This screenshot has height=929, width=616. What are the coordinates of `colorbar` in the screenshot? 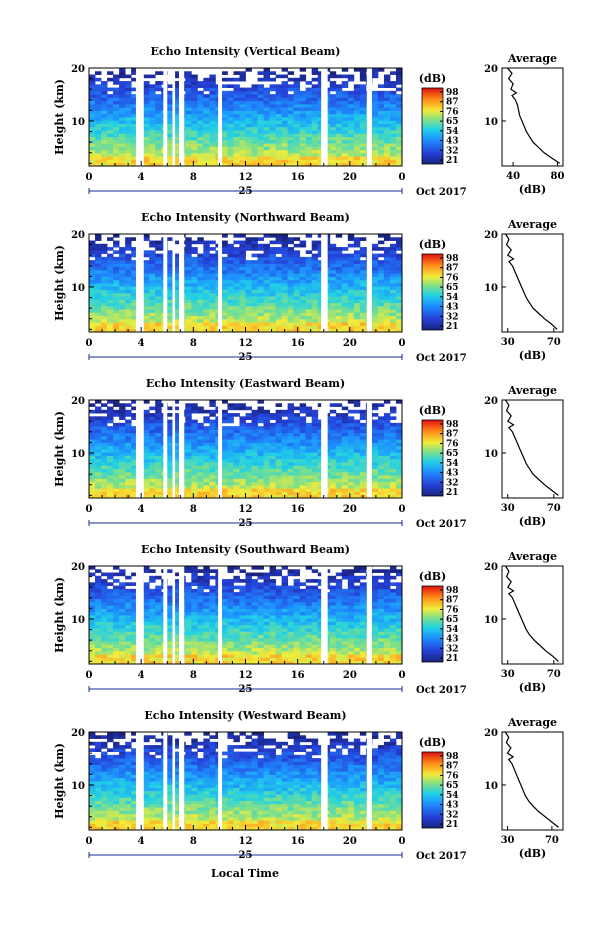 It's located at (432, 292).